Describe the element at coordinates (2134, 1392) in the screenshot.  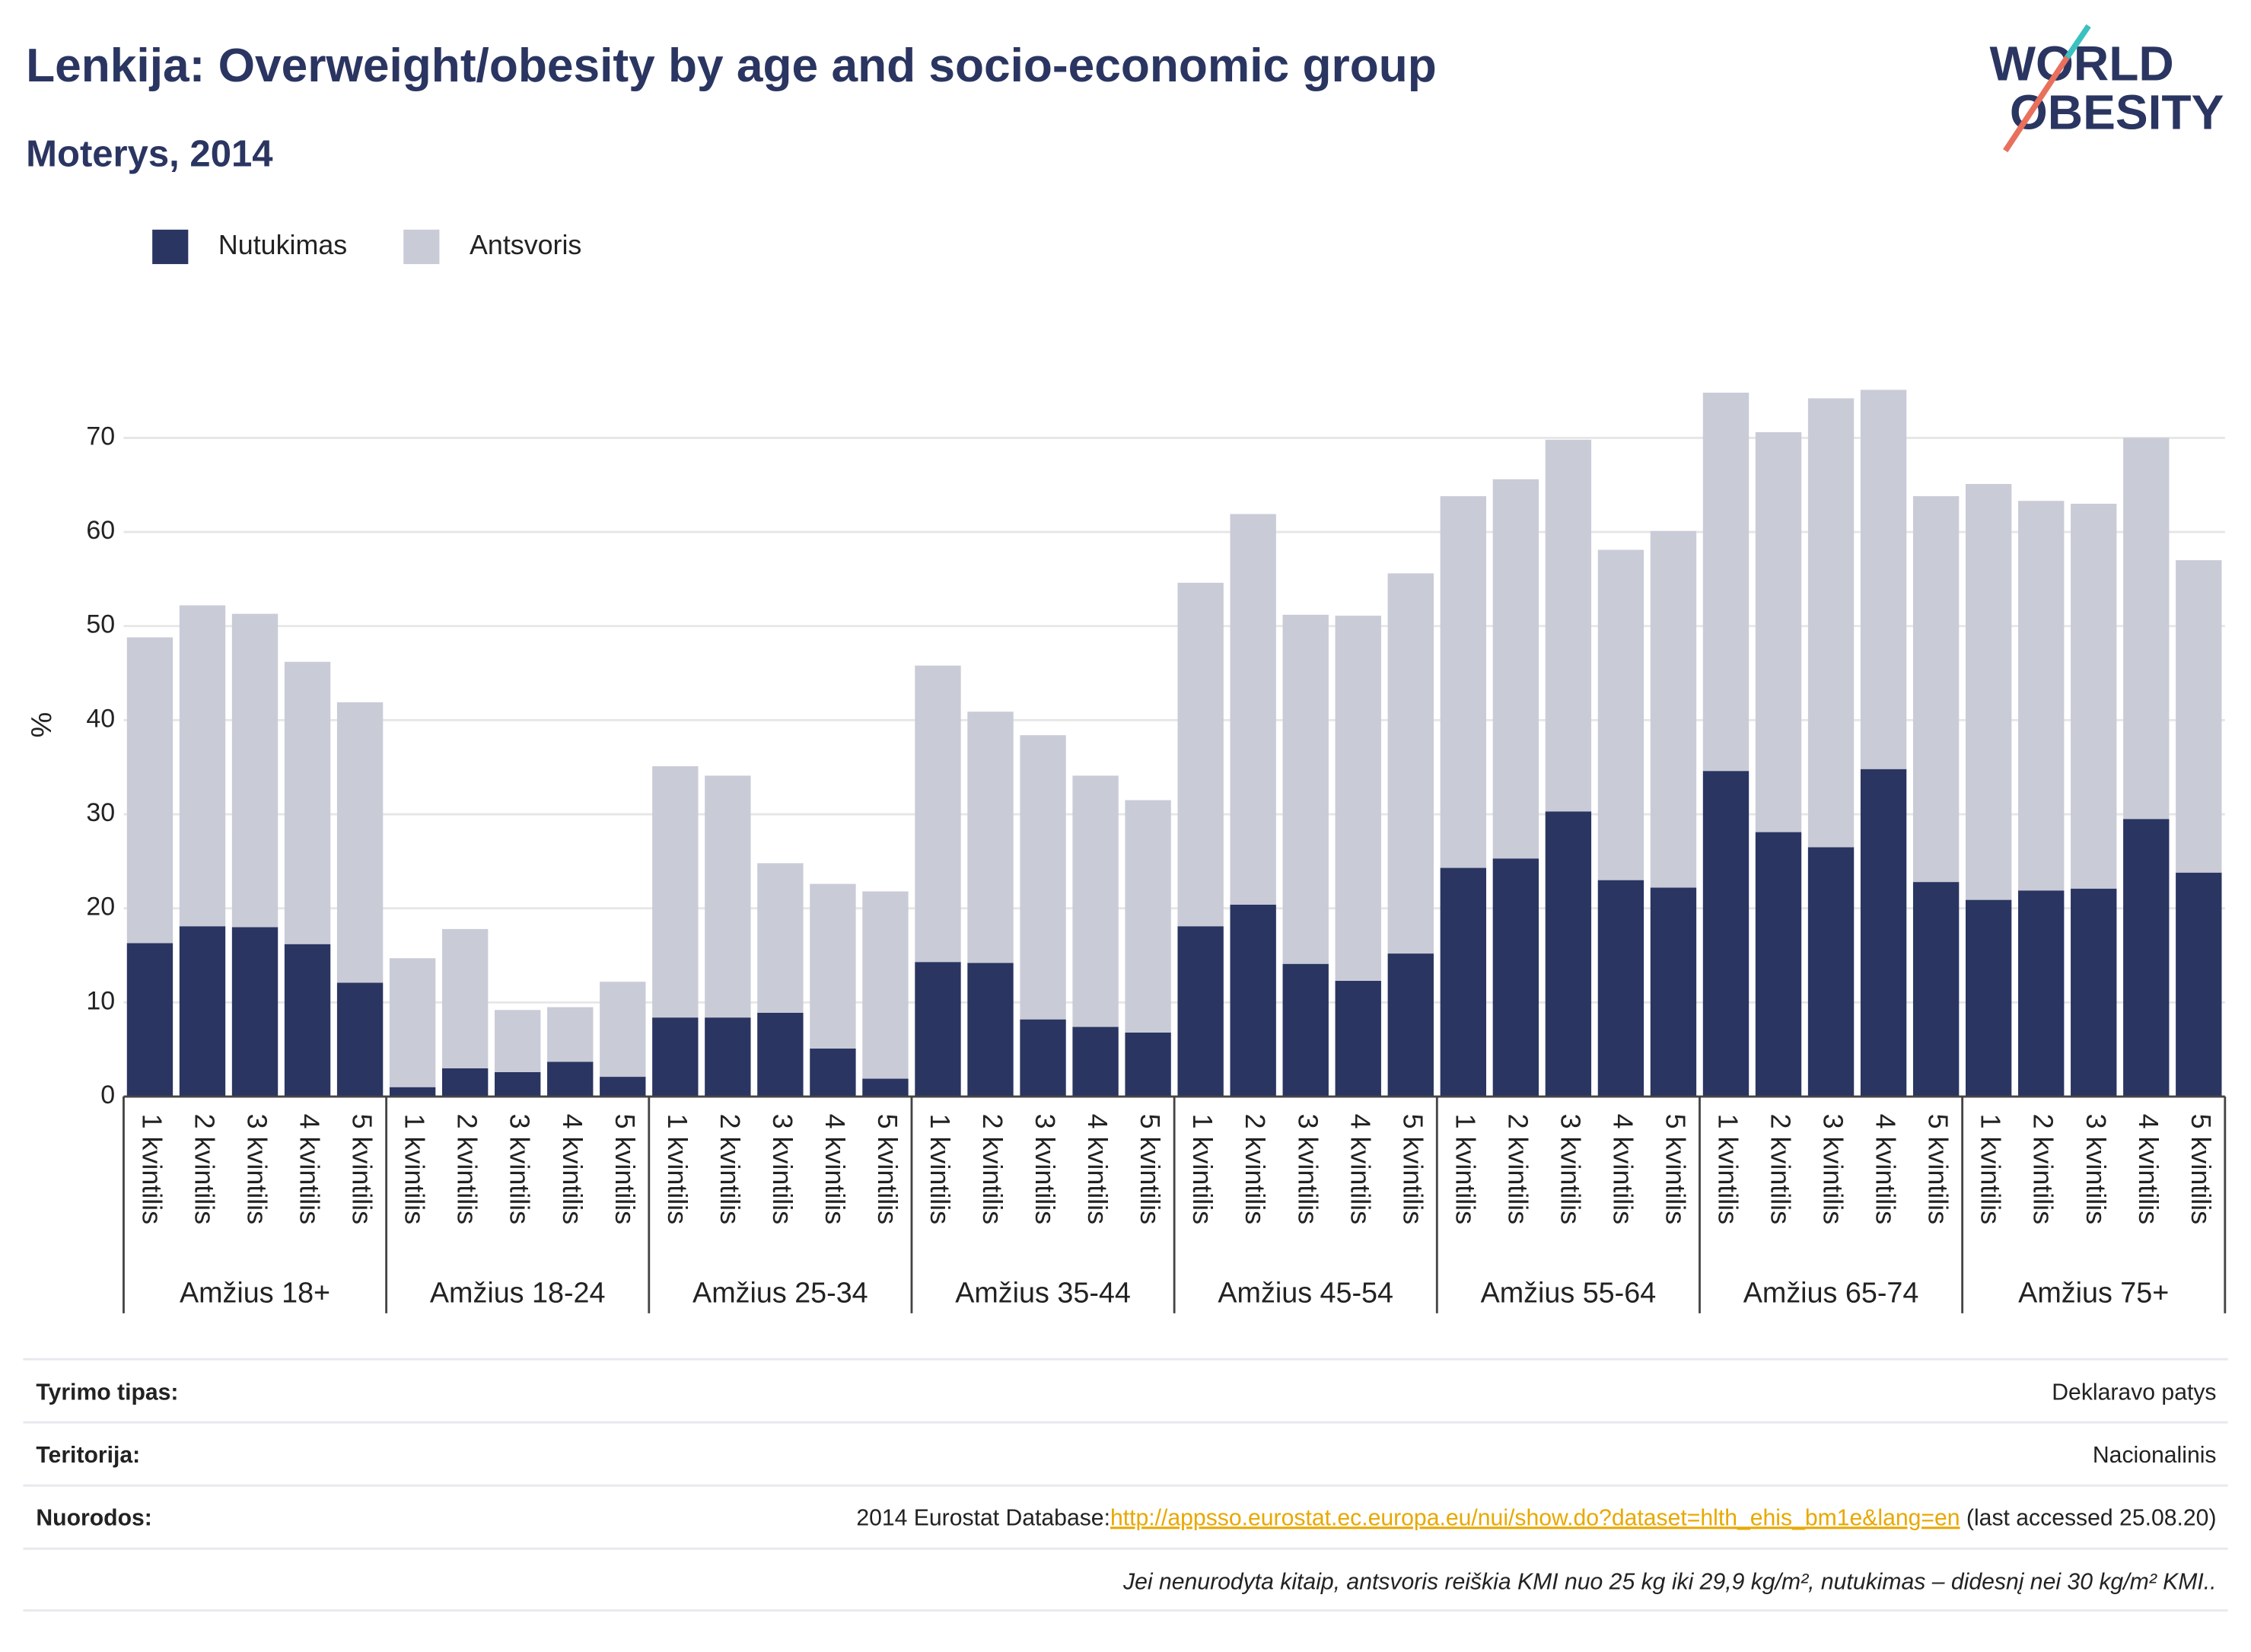
I see `footer-value: Deklaravo patys` at that location.